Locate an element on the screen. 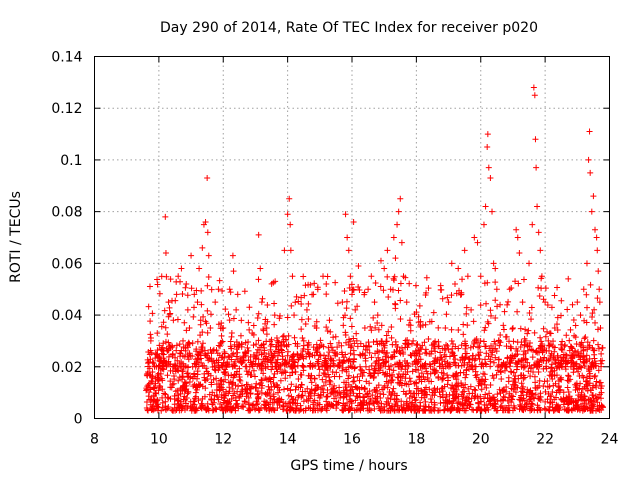 The width and height of the screenshot is (640, 480). y-tick-label: 0.12 is located at coordinates (66, 109).